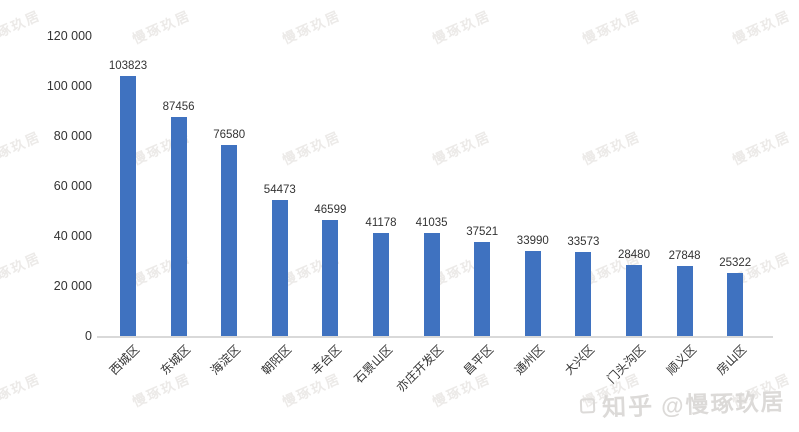 The width and height of the screenshot is (799, 432). What do you see at coordinates (587, 406) in the screenshot?
I see `zhihu-logo-icon` at bounding box center [587, 406].